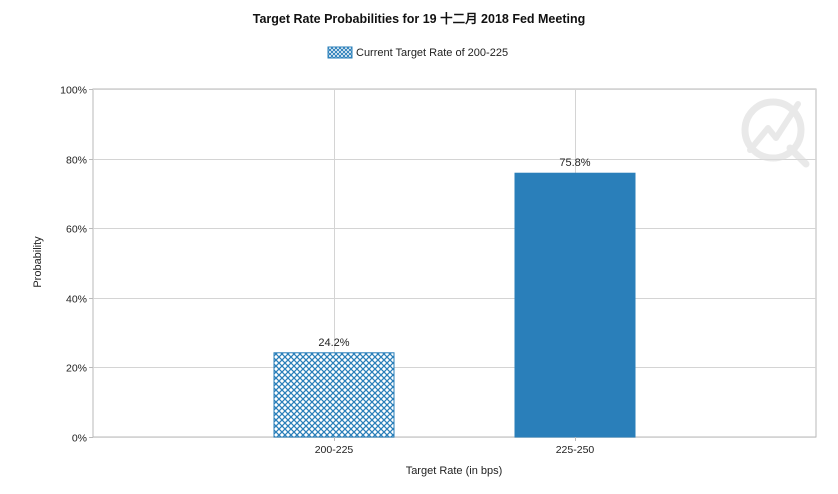  Describe the element at coordinates (76, 230) in the screenshot. I see `y-tick-label: 60%` at that location.